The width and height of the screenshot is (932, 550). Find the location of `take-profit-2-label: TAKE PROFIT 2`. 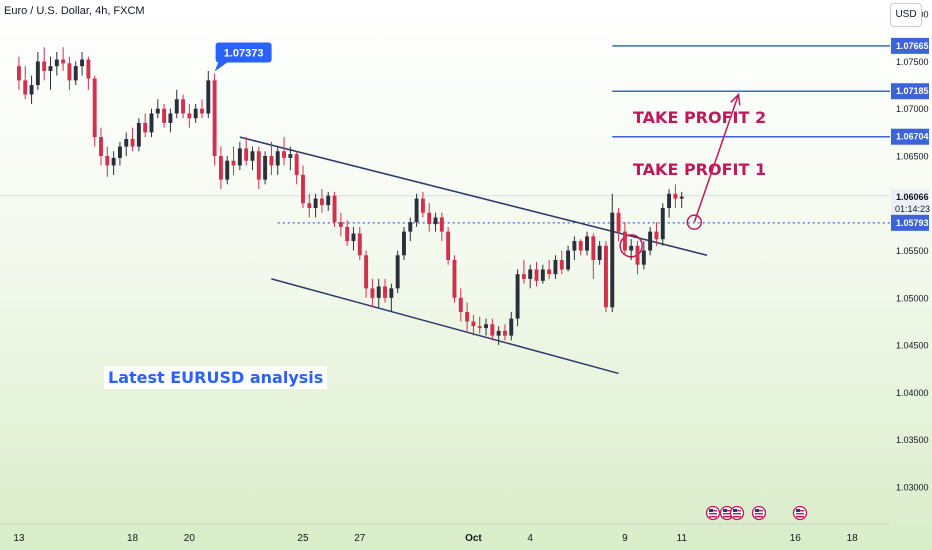

take-profit-2-label: TAKE PROFIT 2 is located at coordinates (700, 117).